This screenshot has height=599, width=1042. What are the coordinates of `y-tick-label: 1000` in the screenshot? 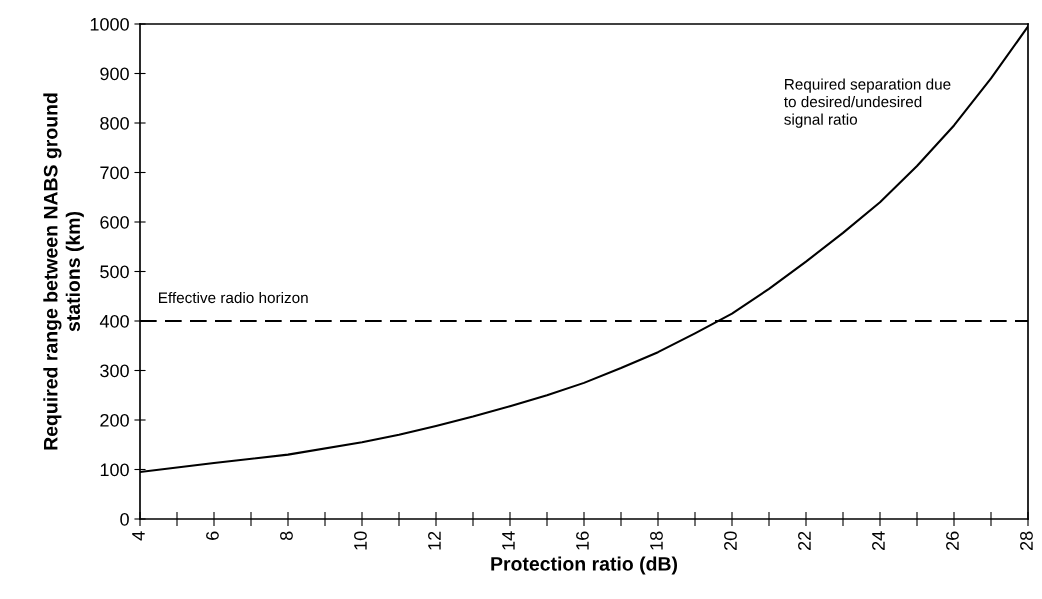 It's located at (109, 24).